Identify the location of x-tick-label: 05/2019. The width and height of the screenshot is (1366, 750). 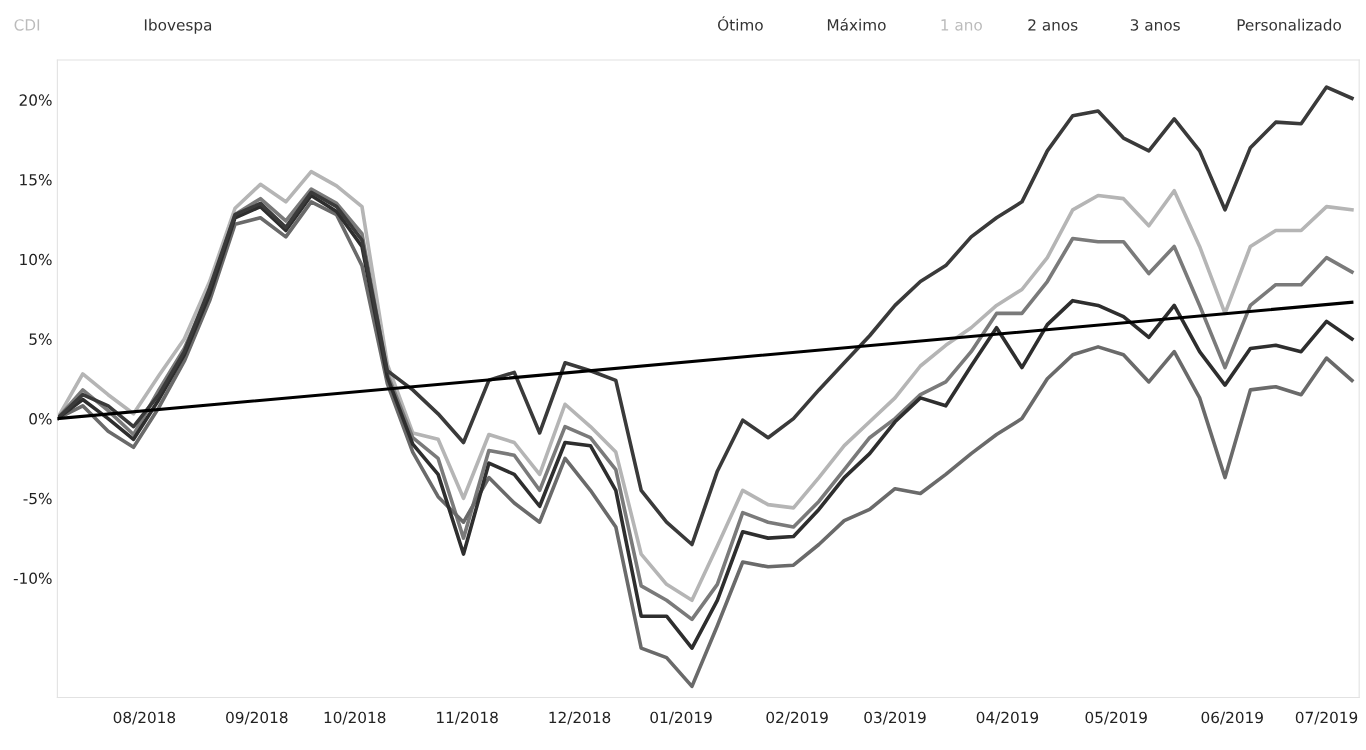
(1116, 718).